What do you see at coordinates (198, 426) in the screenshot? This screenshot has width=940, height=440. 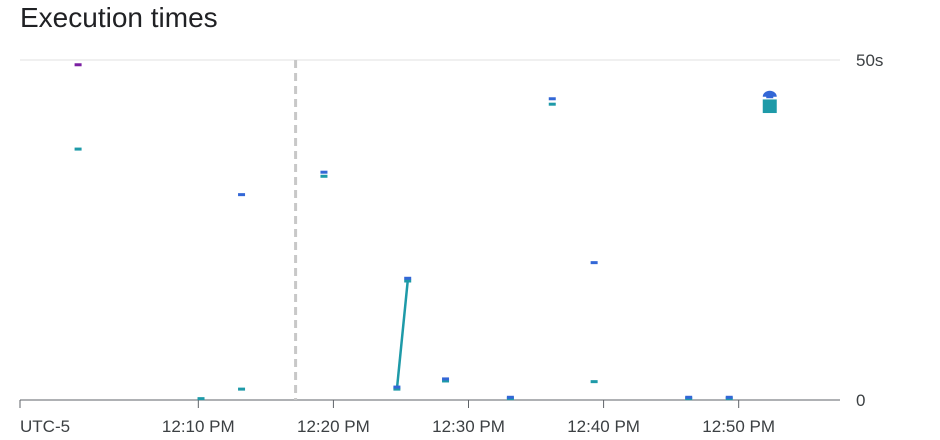 I see `x-tick-label: 12:10 PM` at bounding box center [198, 426].